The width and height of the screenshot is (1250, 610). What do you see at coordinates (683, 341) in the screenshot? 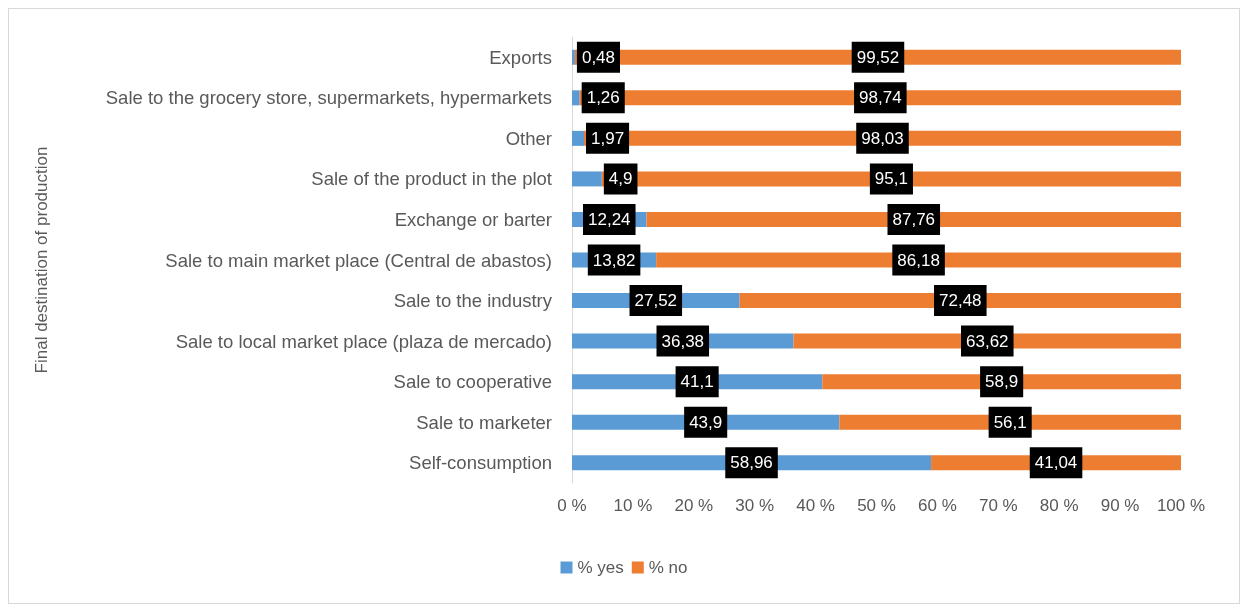
I see `data-label: 36,38` at bounding box center [683, 341].